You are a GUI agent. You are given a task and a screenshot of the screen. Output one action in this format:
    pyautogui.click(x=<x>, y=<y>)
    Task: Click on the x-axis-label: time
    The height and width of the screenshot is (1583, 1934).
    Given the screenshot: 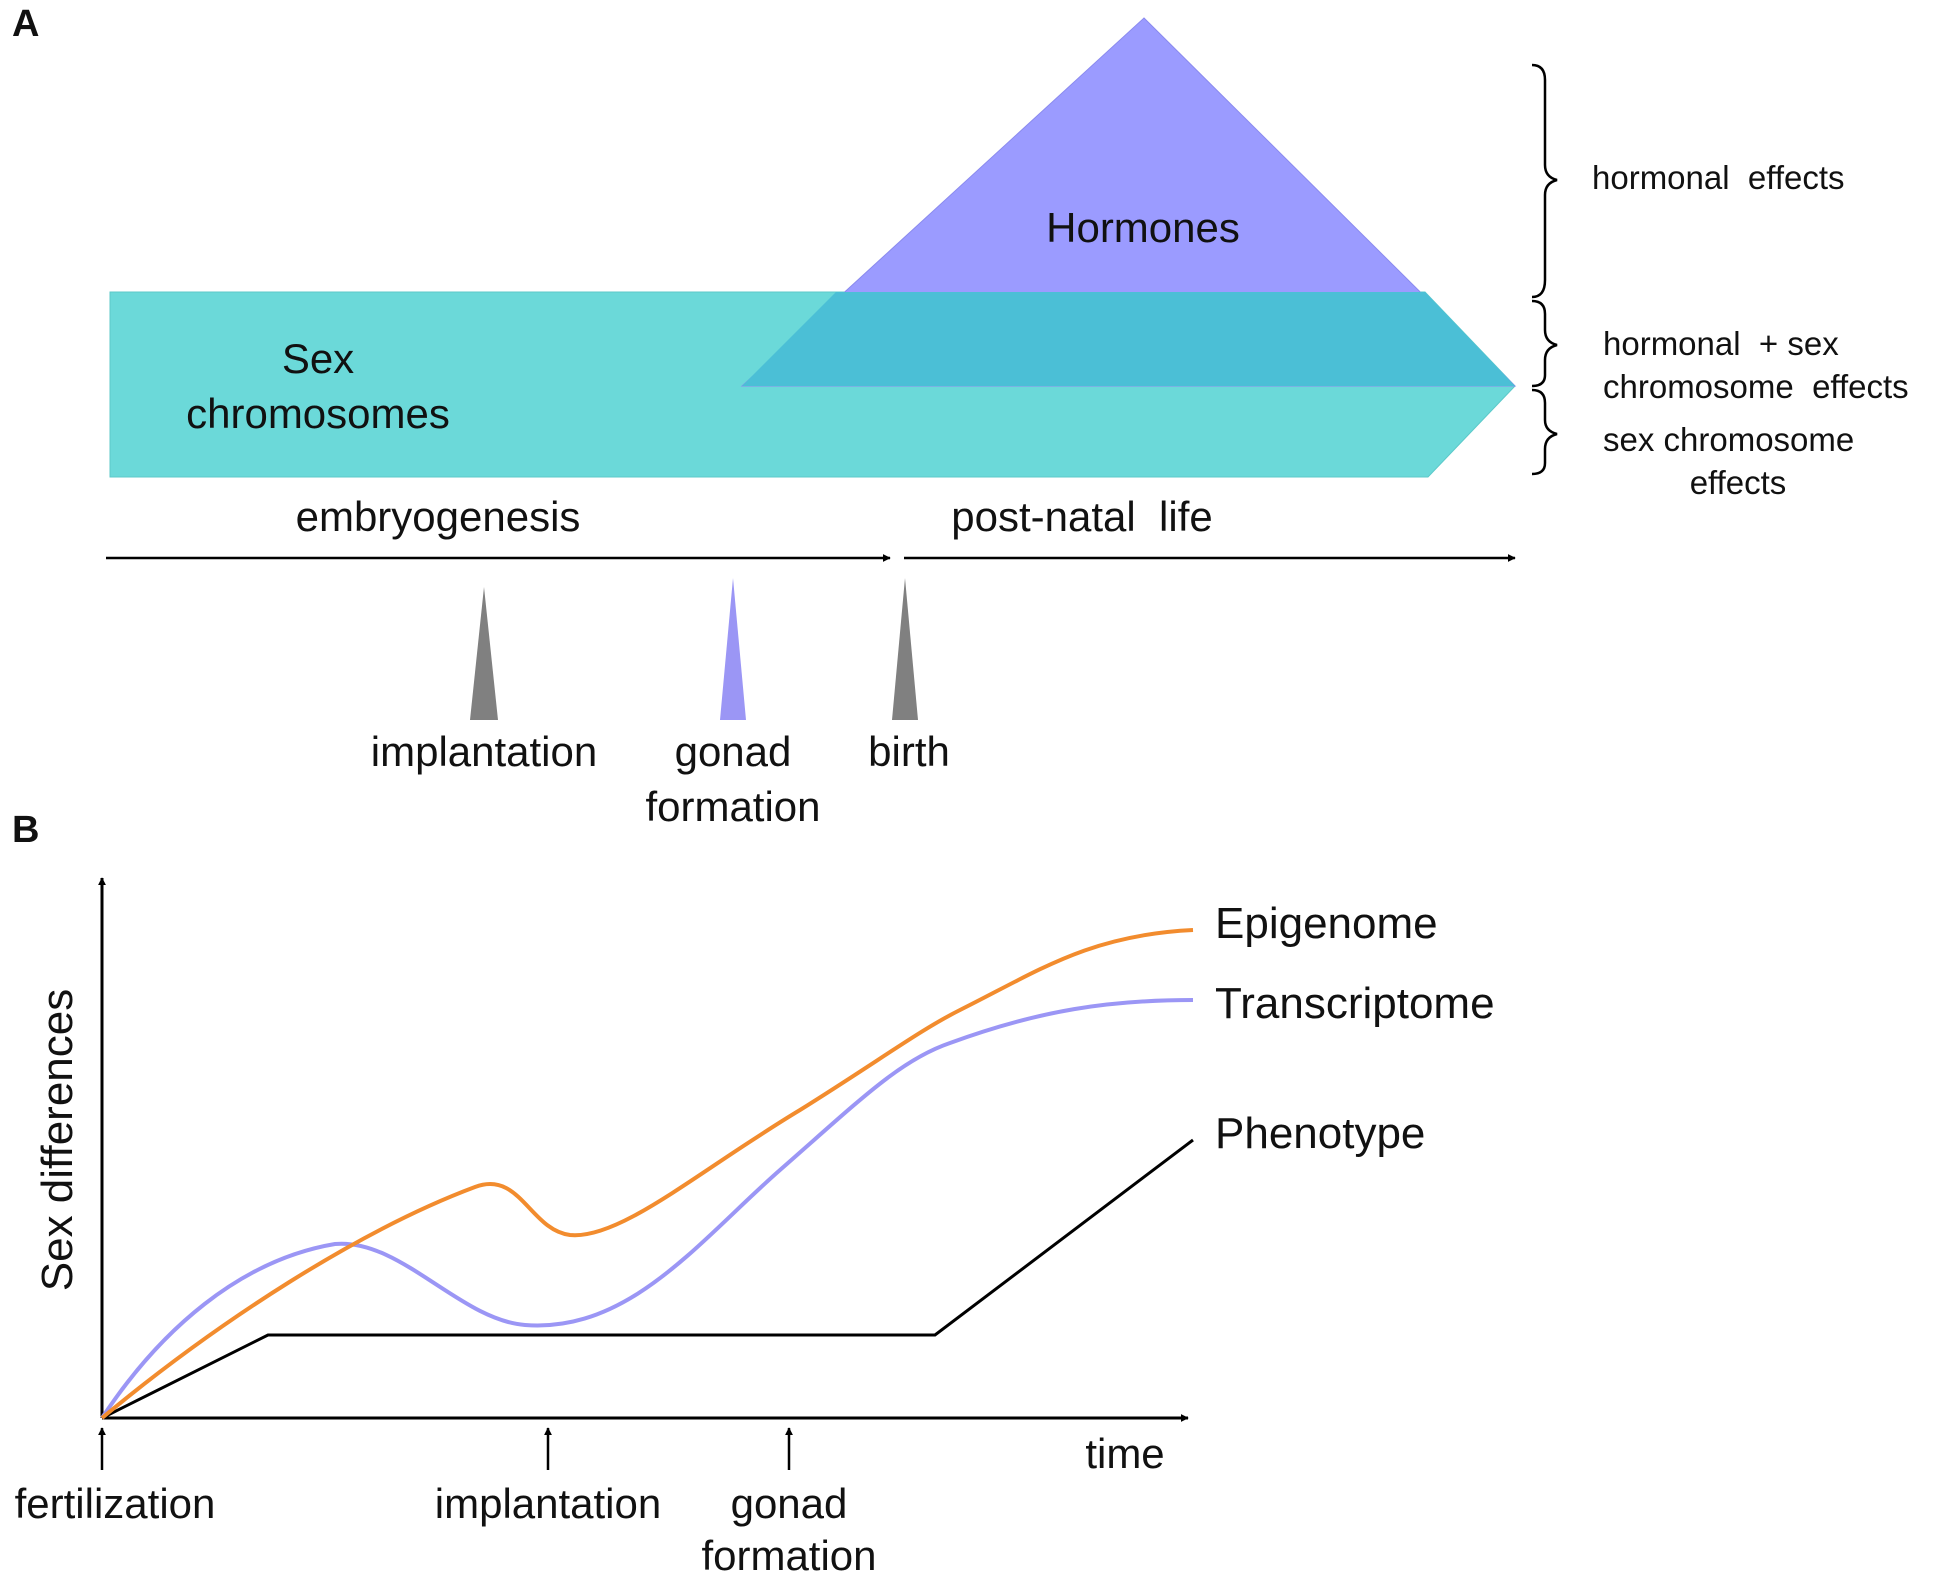 What is the action you would take?
    pyautogui.click(x=1124, y=1453)
    